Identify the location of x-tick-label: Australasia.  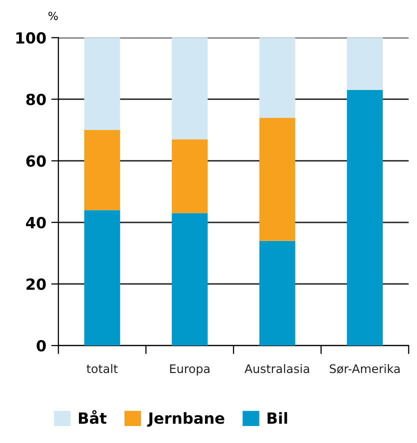
(277, 369).